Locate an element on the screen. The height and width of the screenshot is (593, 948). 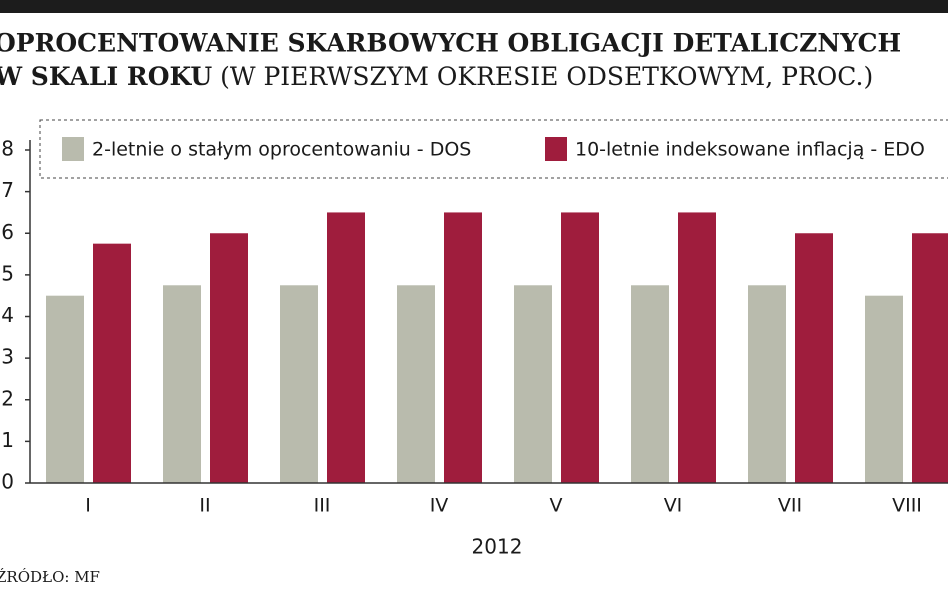
x-tick-label: II is located at coordinates (204, 506).